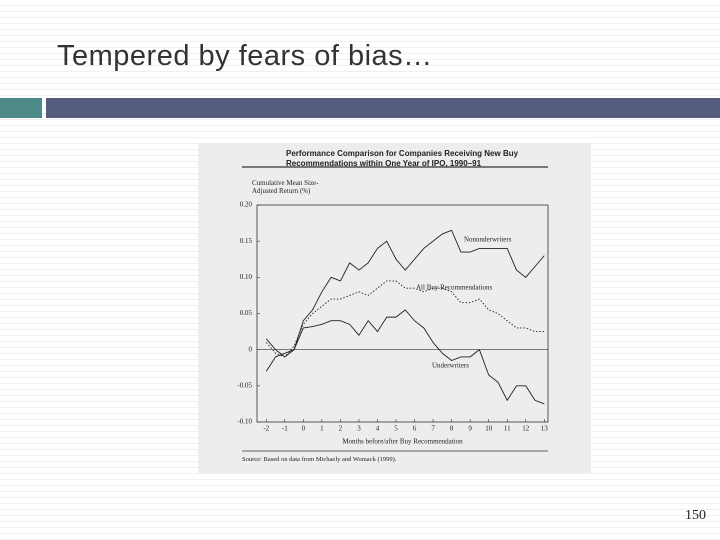 This screenshot has width=720, height=540. Describe the element at coordinates (470, 429) in the screenshot. I see `x-tick-label: 9` at that location.